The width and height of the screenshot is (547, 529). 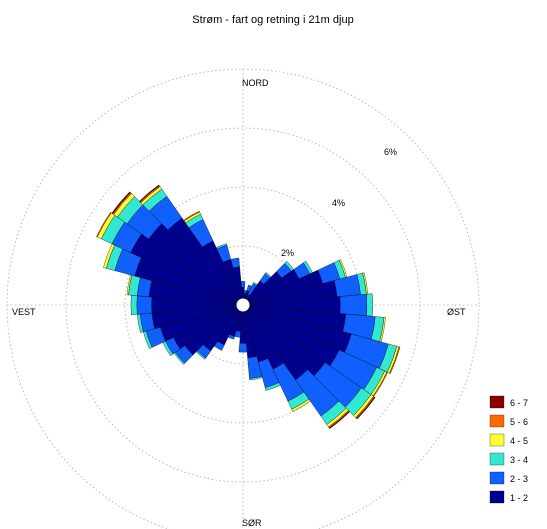 What do you see at coordinates (519, 498) in the screenshot?
I see `legend-label-1-2: 1 - 2` at bounding box center [519, 498].